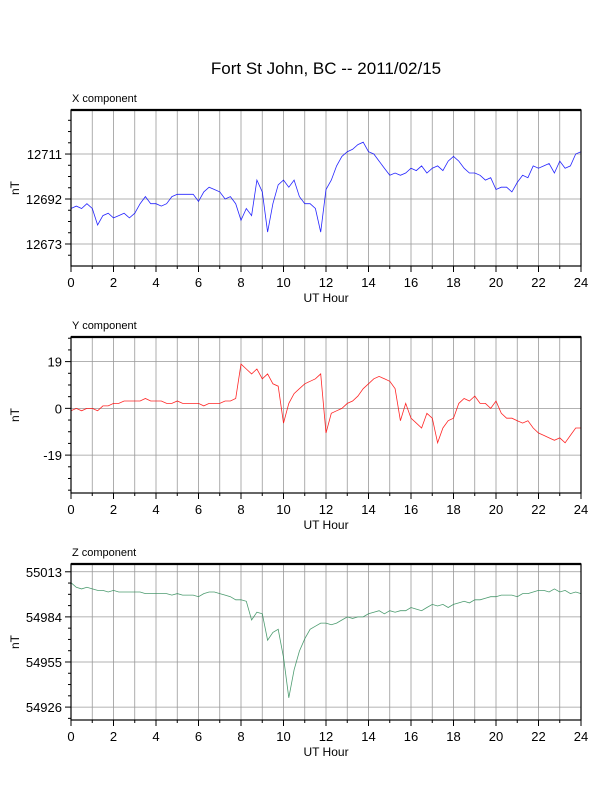 Image resolution: width=612 pixels, height=792 pixels. What do you see at coordinates (44, 617) in the screenshot?
I see `y-tick-label: 54984` at bounding box center [44, 617].